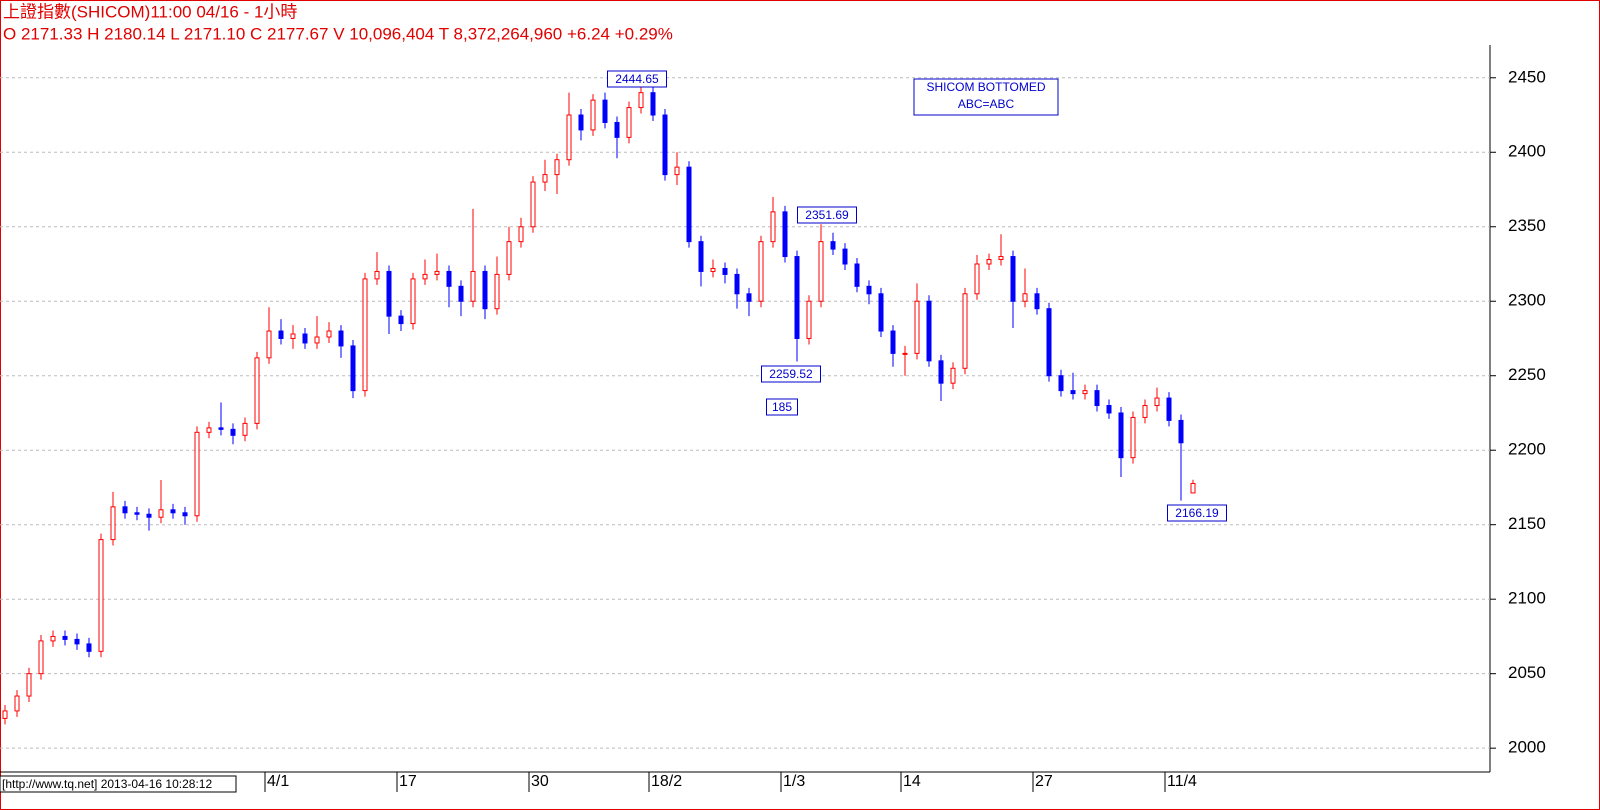 The width and height of the screenshot is (1600, 810). I want to click on x-tick-label: 4/1, so click(278, 781).